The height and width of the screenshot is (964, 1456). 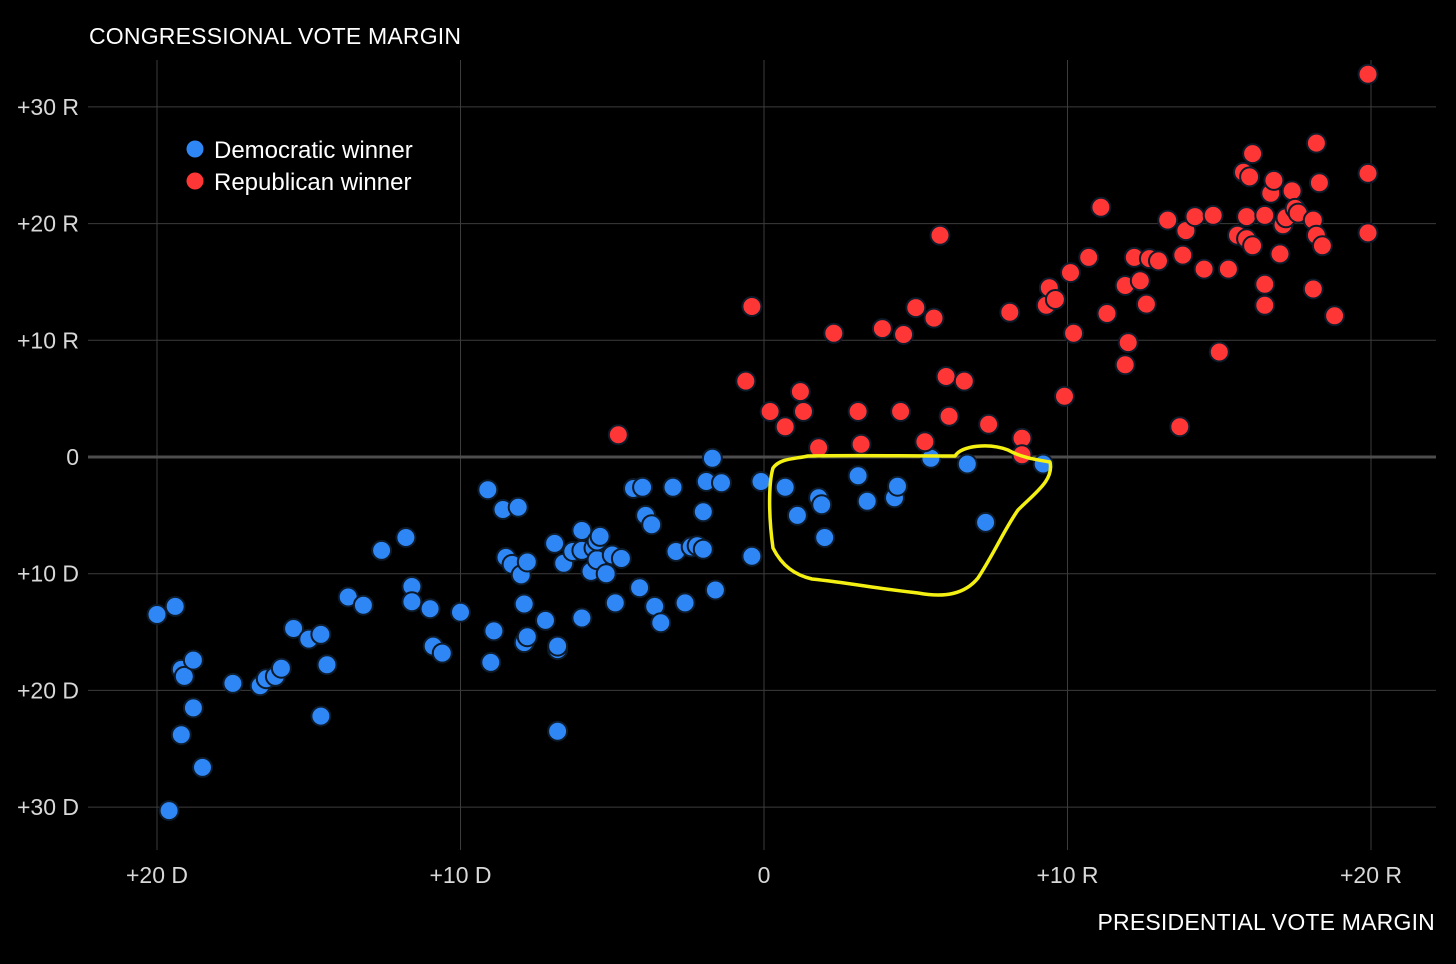 I want to click on y-tick-label: +20 R, so click(x=48, y=224).